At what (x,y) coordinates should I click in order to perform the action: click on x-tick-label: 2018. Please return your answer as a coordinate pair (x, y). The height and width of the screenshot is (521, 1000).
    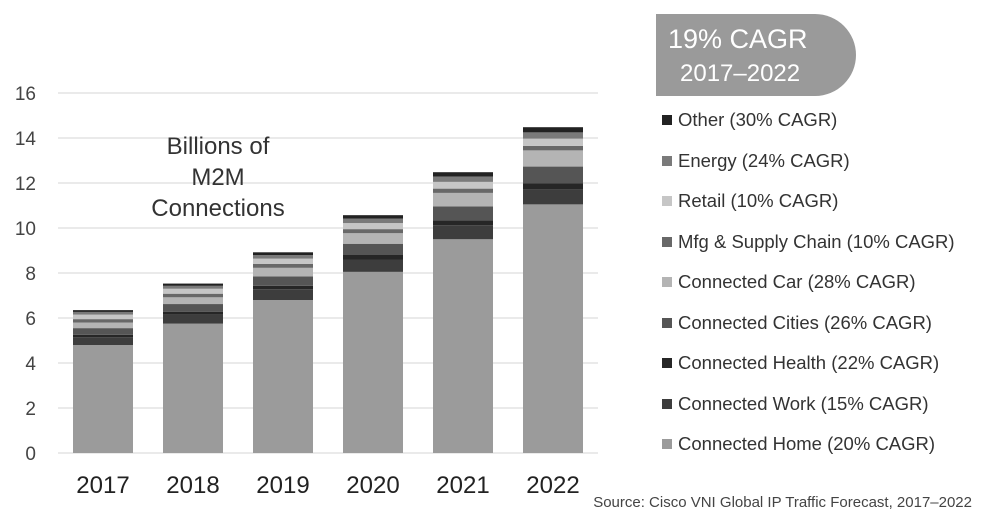
    Looking at the image, I should click on (192, 485).